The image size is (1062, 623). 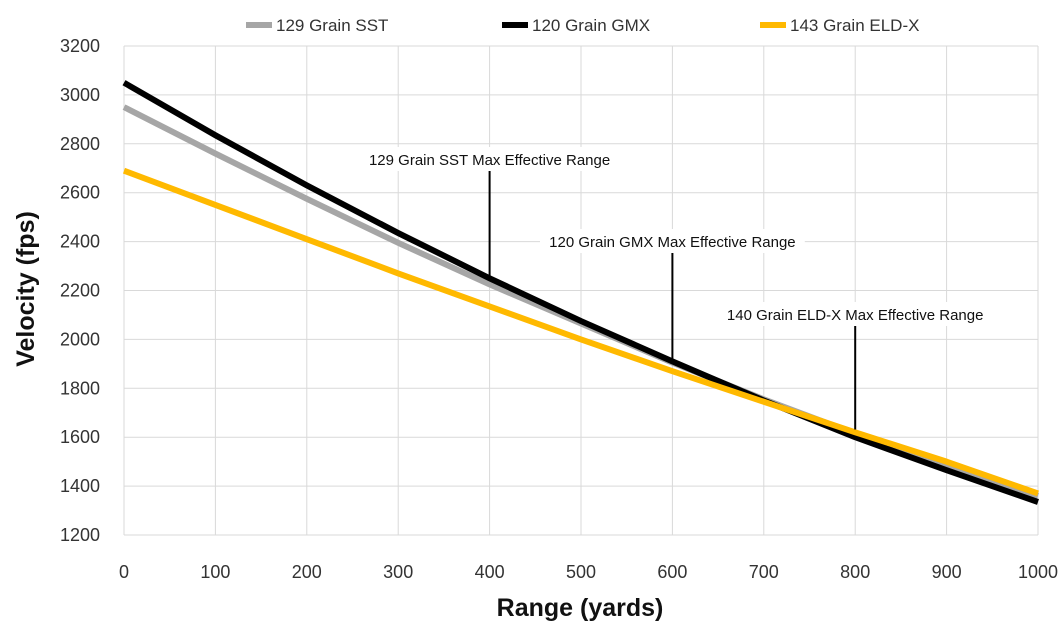 I want to click on y-tick-label: 1400, so click(x=80, y=486).